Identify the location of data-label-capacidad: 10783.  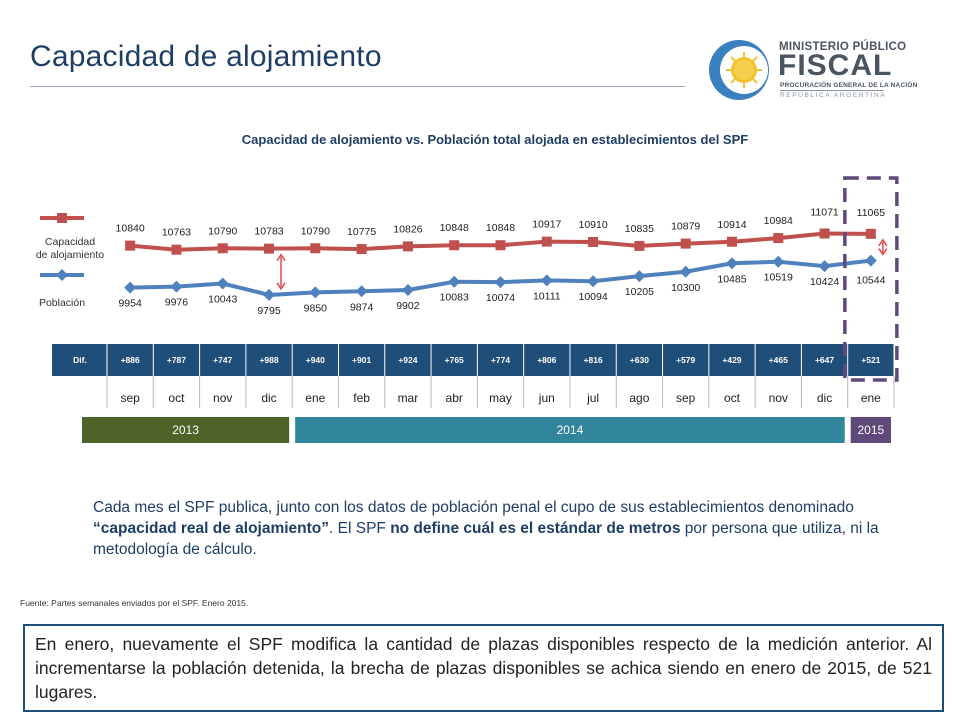
(268, 232).